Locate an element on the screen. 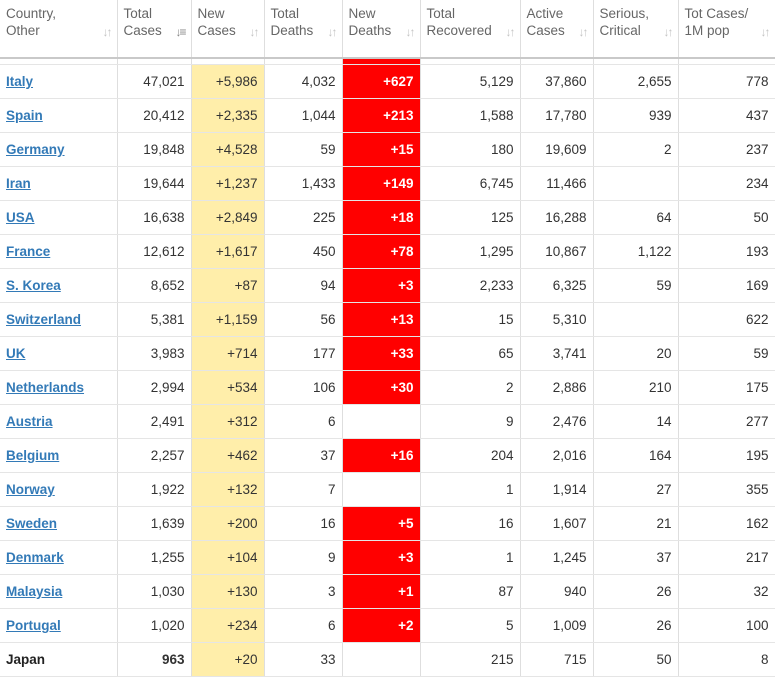  column-header-total-cases: Total Cases ↓≡ is located at coordinates (154, 29).